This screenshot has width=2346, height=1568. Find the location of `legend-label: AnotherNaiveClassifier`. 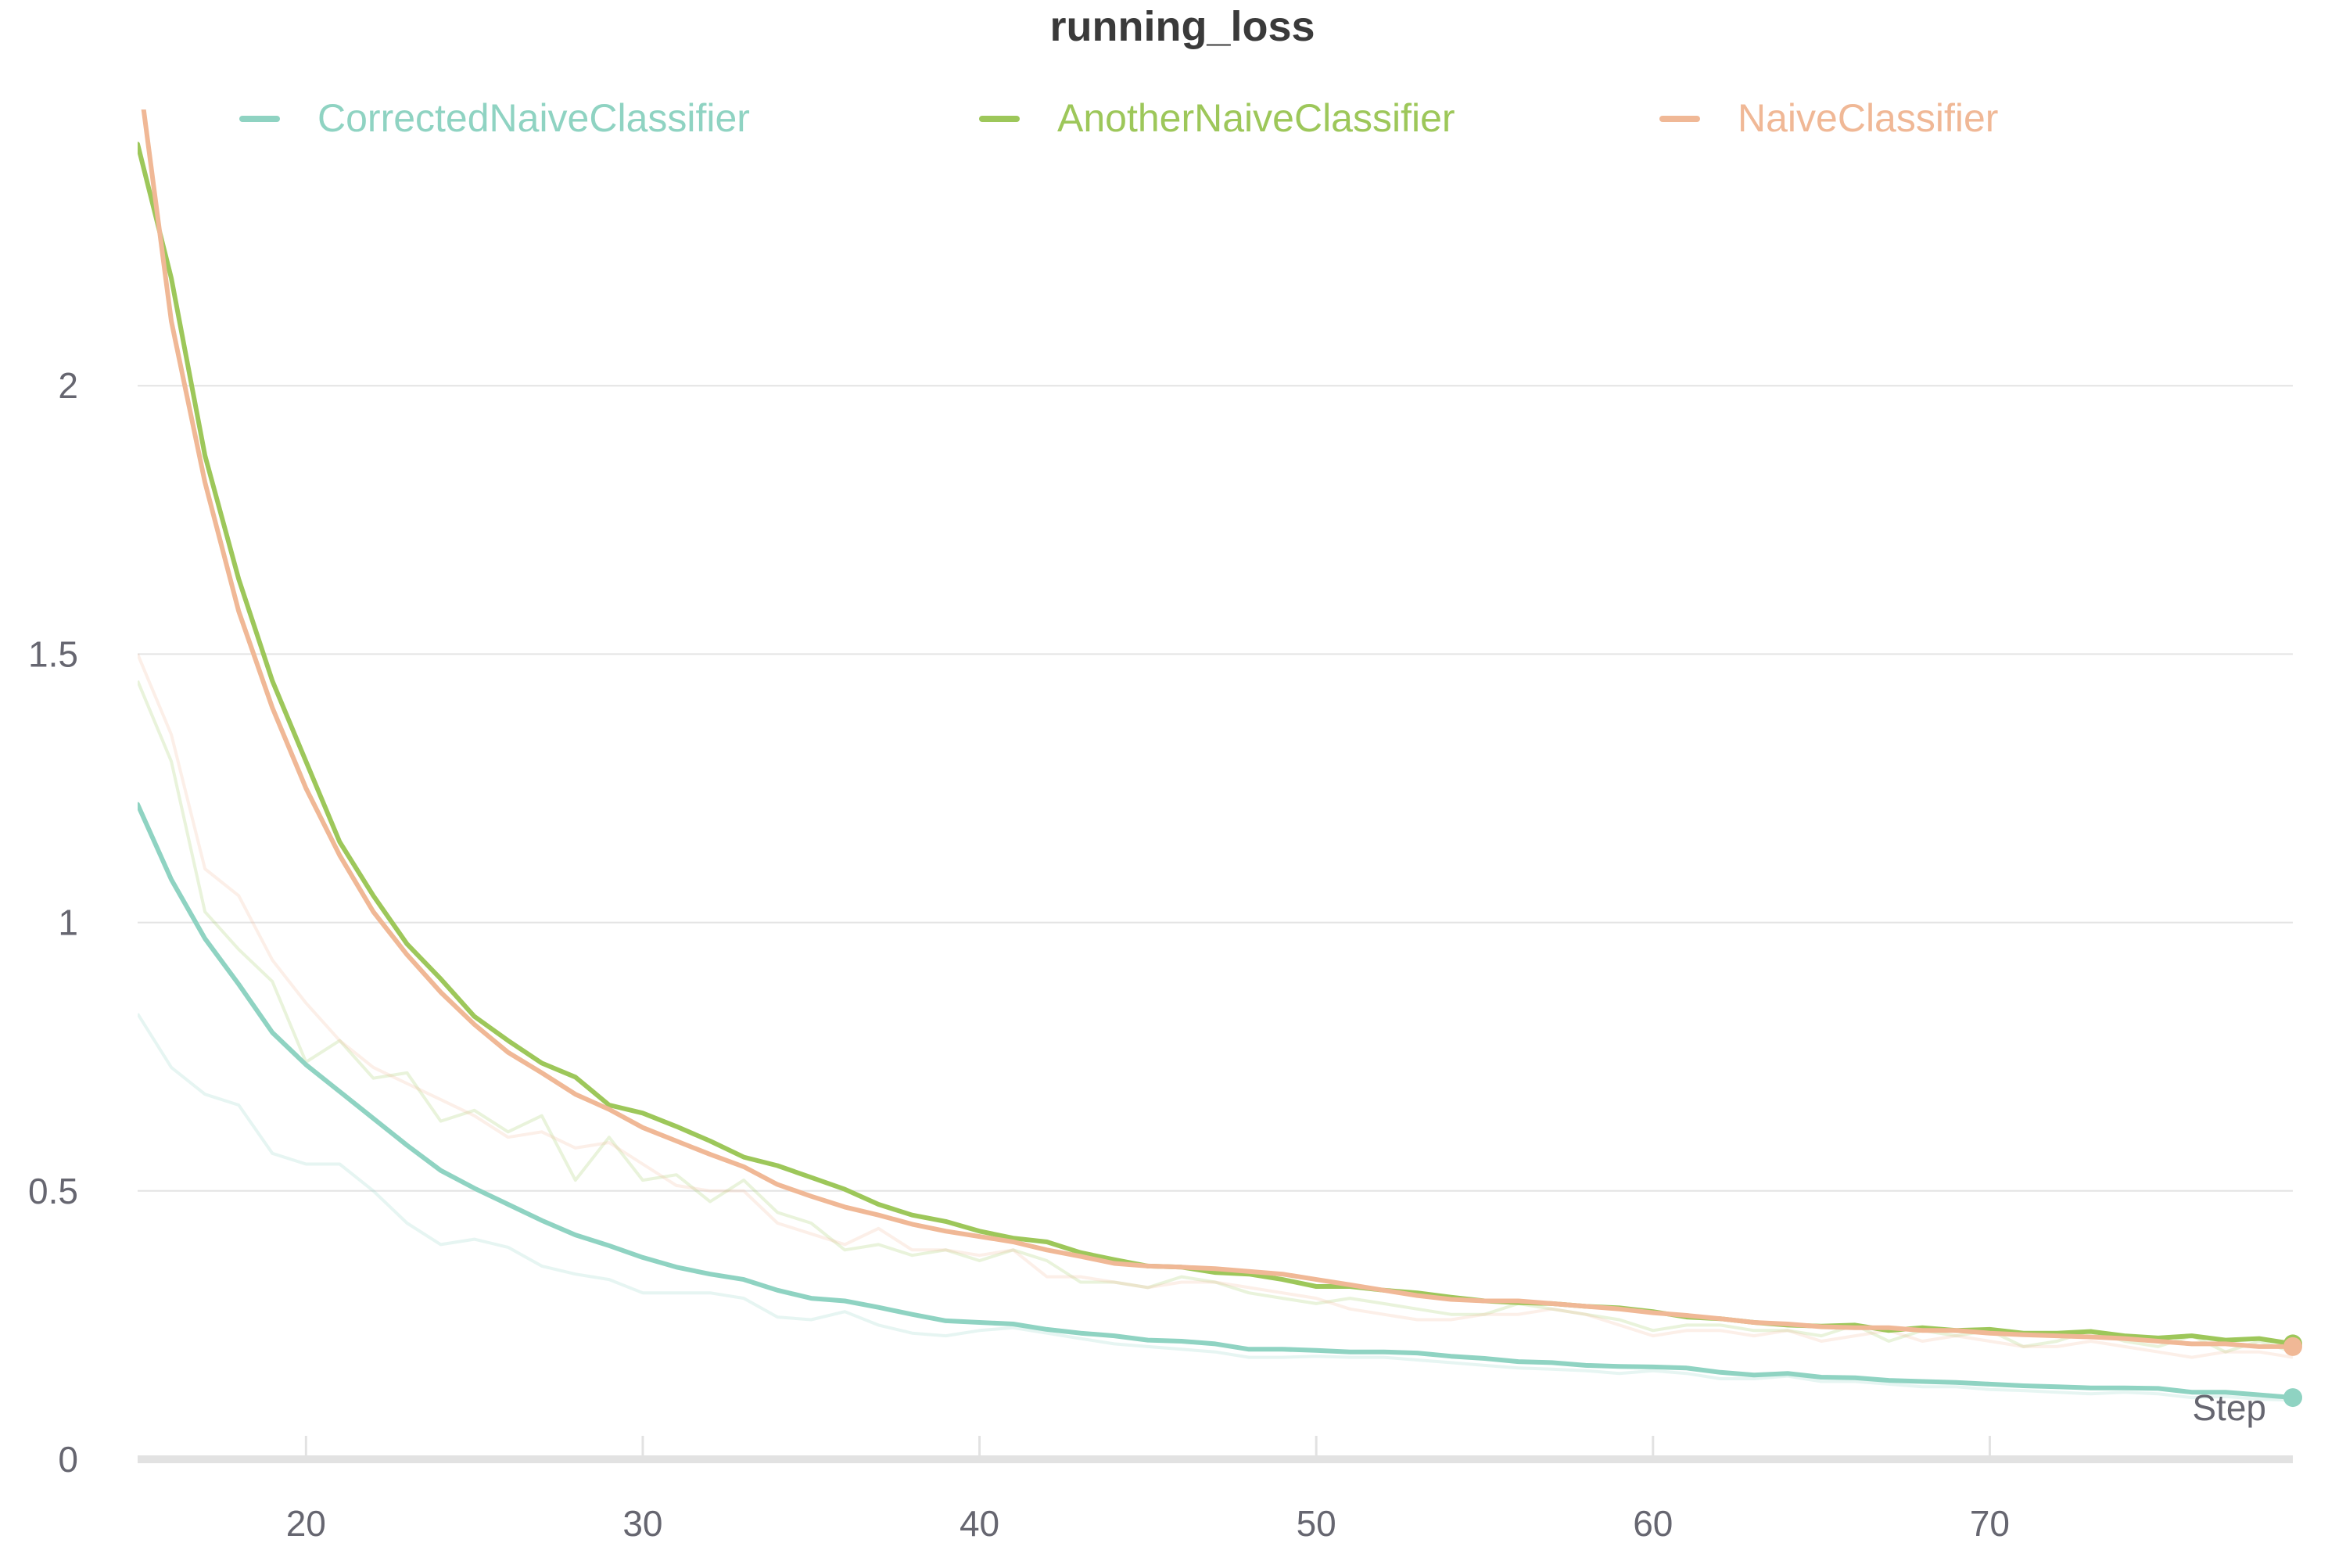

legend-label: AnotherNaiveClassifier is located at coordinates (1256, 118).